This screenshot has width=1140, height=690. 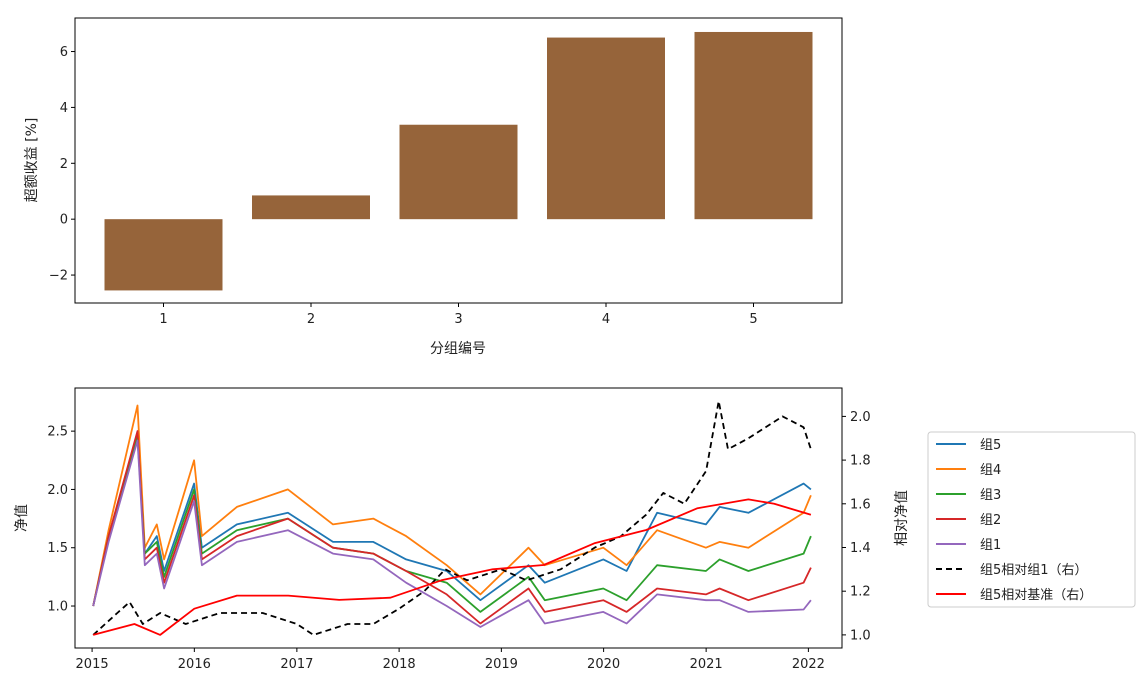 I want to click on line-ytick-left-label: 2.0, so click(x=57, y=490).